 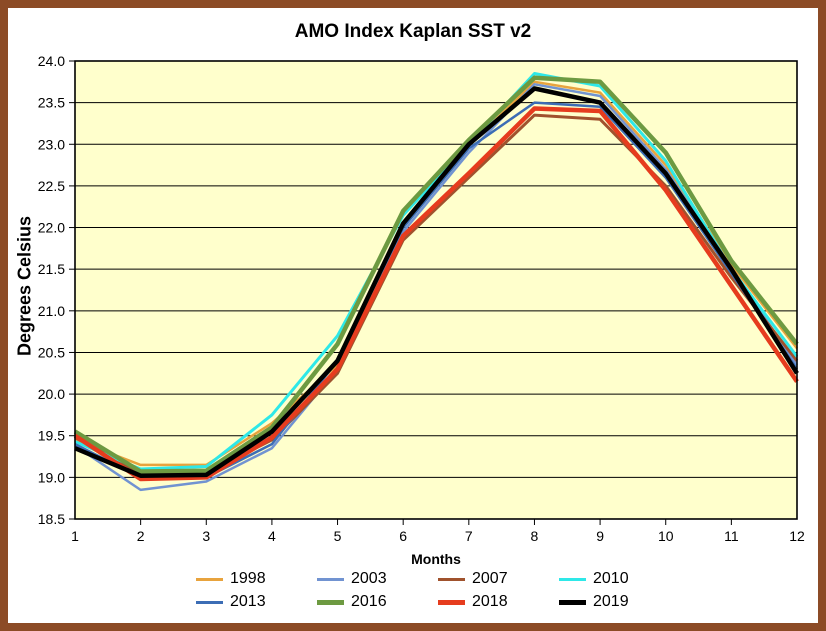 I want to click on legend-item-2016: 2016, so click(x=377, y=602).